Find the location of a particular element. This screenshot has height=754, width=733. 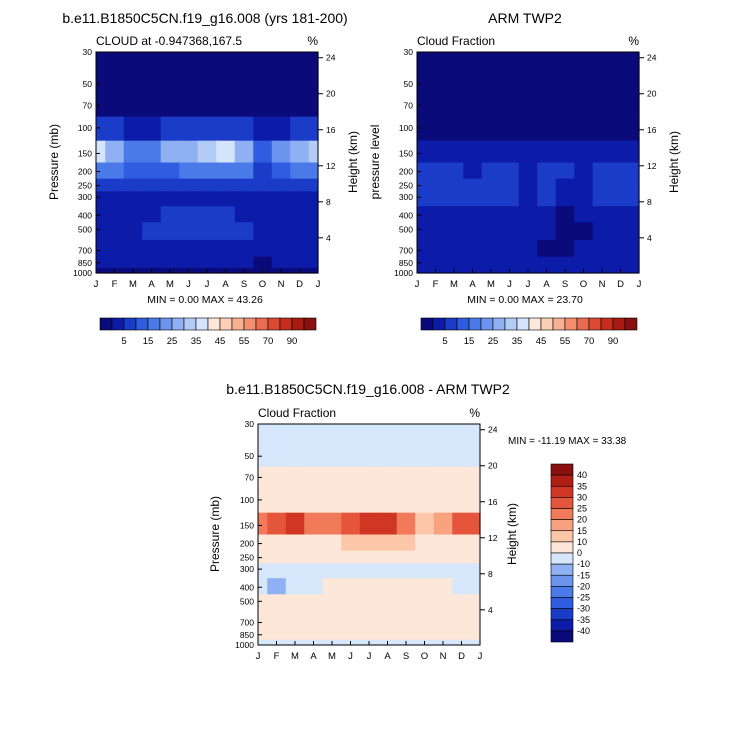

x-tick-label: J is located at coordinates (350, 656).